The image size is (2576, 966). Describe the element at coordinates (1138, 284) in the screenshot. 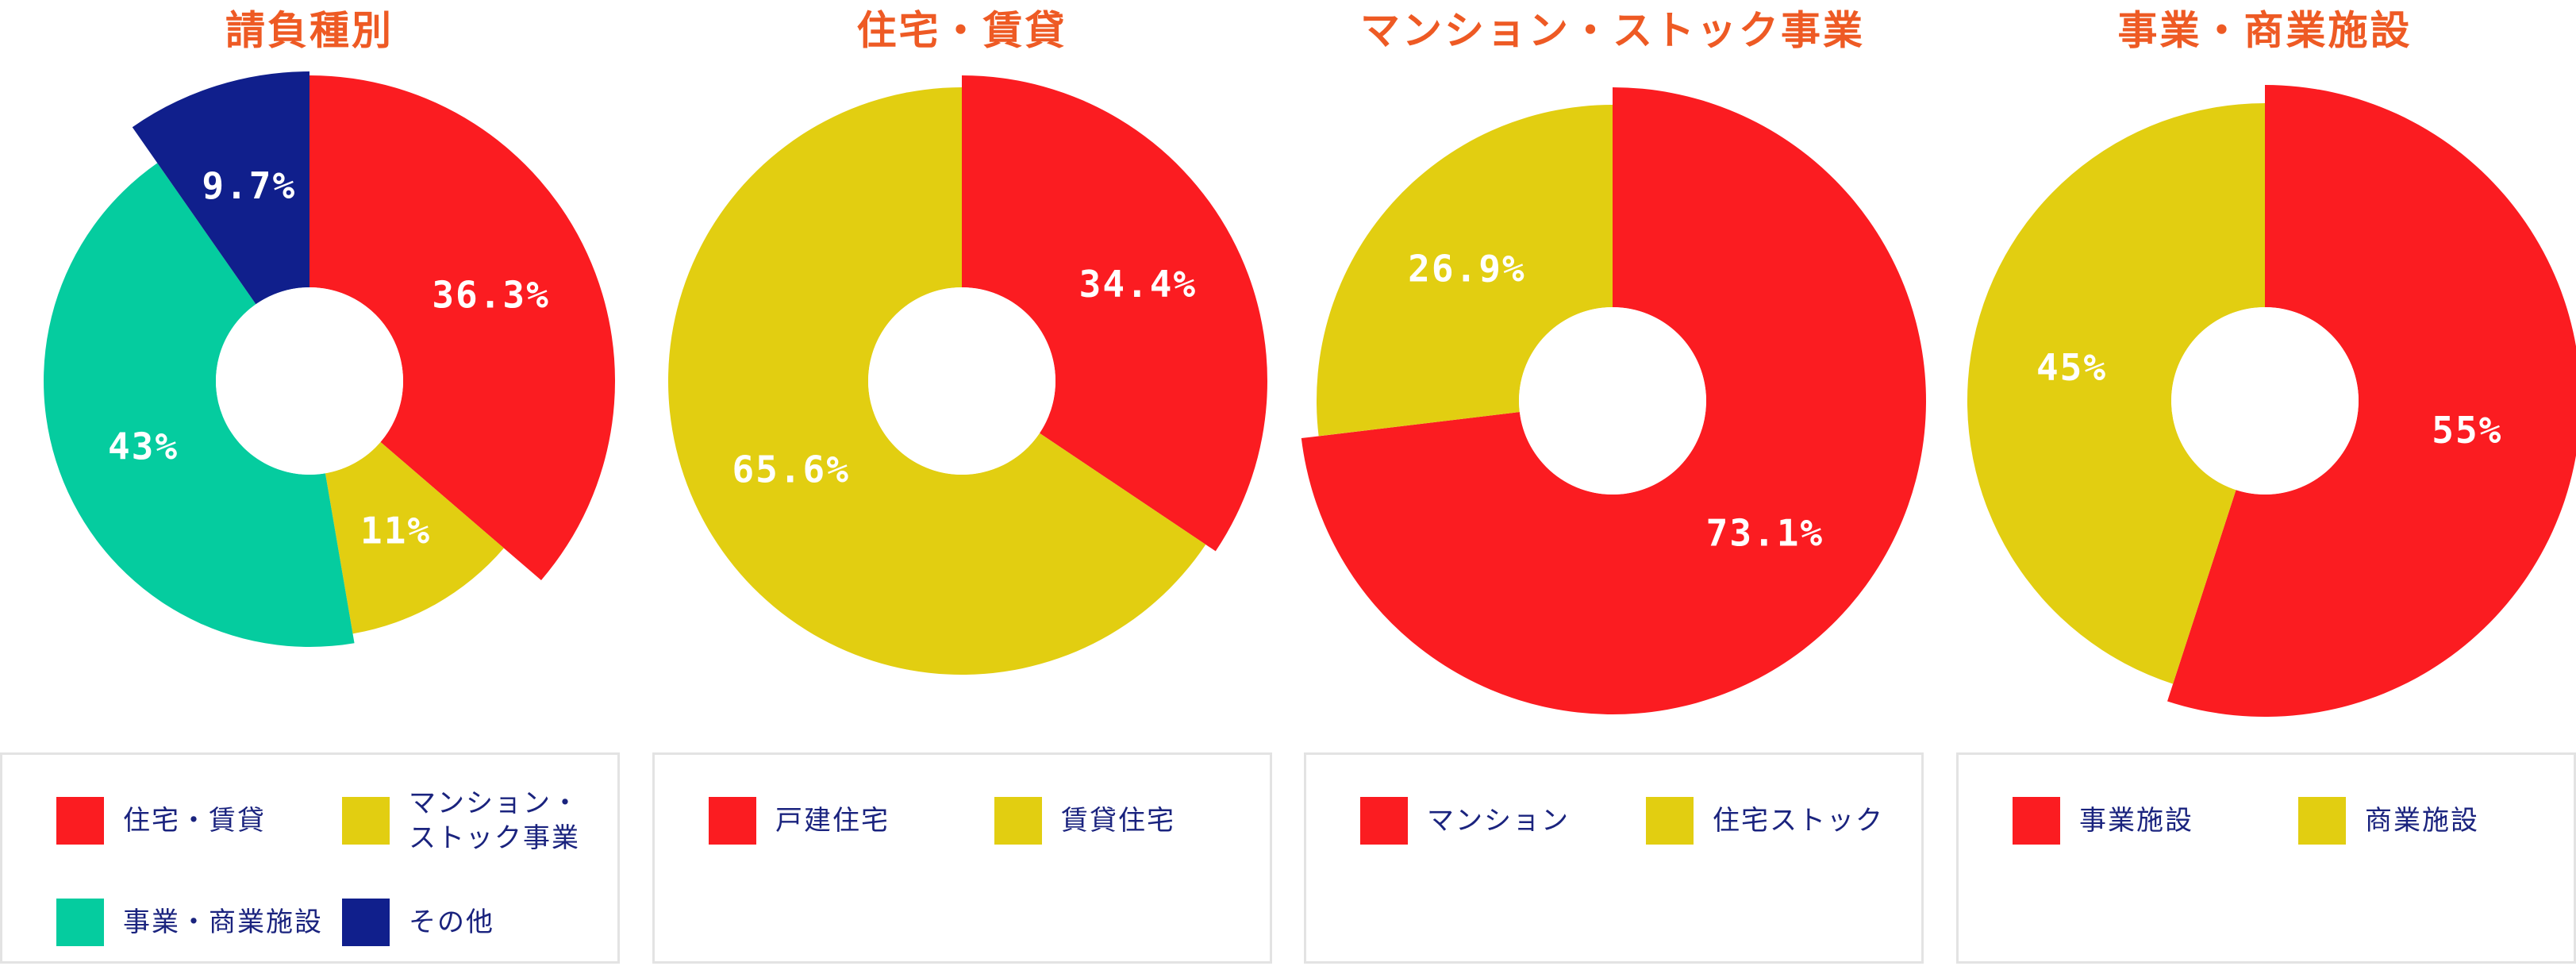

I see `slice-label-1: 34.4%` at that location.